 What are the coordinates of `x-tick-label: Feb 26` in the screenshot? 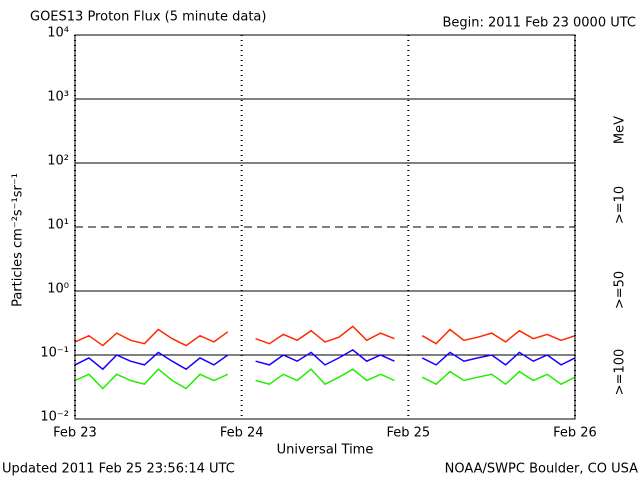 It's located at (575, 433).